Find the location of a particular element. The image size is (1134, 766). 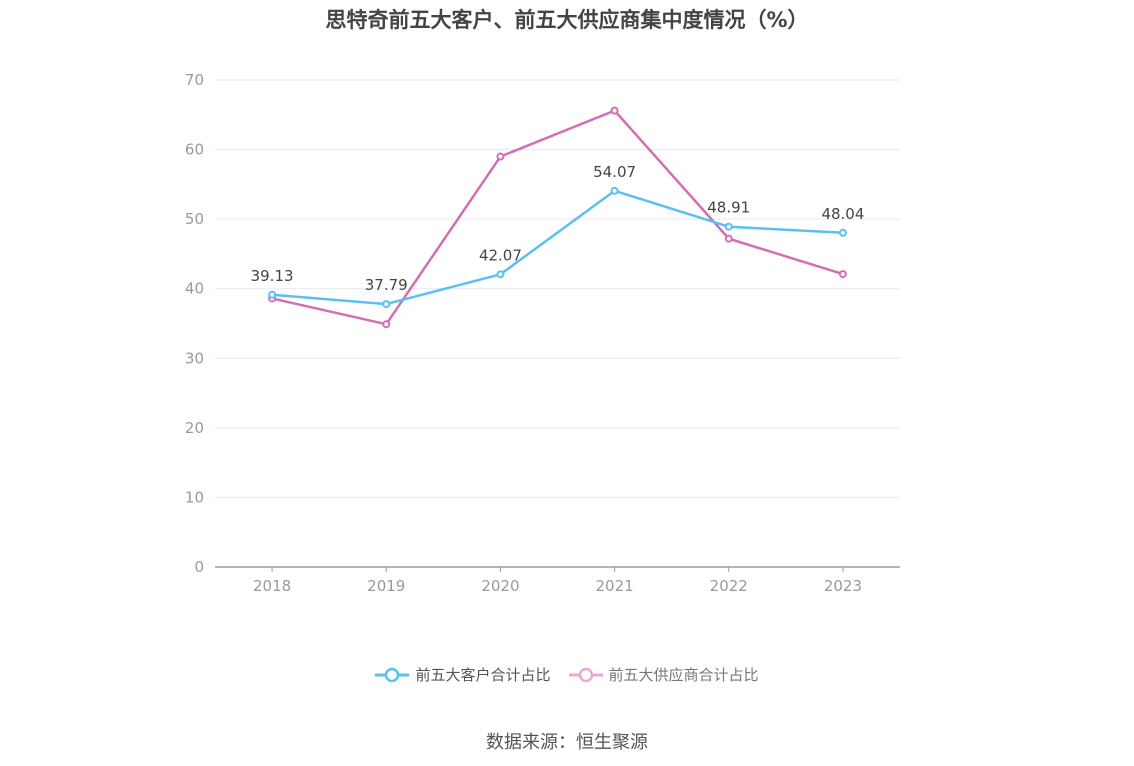

y-tick-label: 50 is located at coordinates (194, 219).